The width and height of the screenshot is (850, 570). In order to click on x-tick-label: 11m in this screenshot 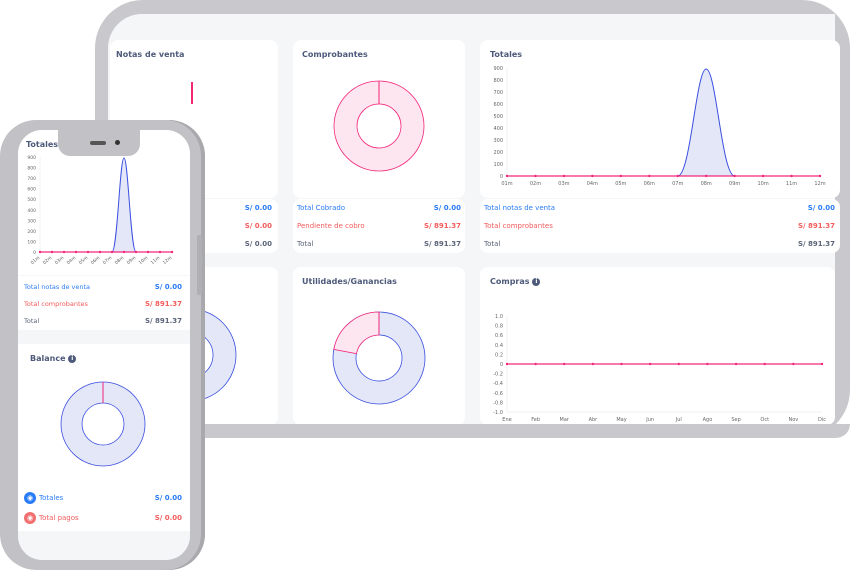, I will do `click(791, 184)`.